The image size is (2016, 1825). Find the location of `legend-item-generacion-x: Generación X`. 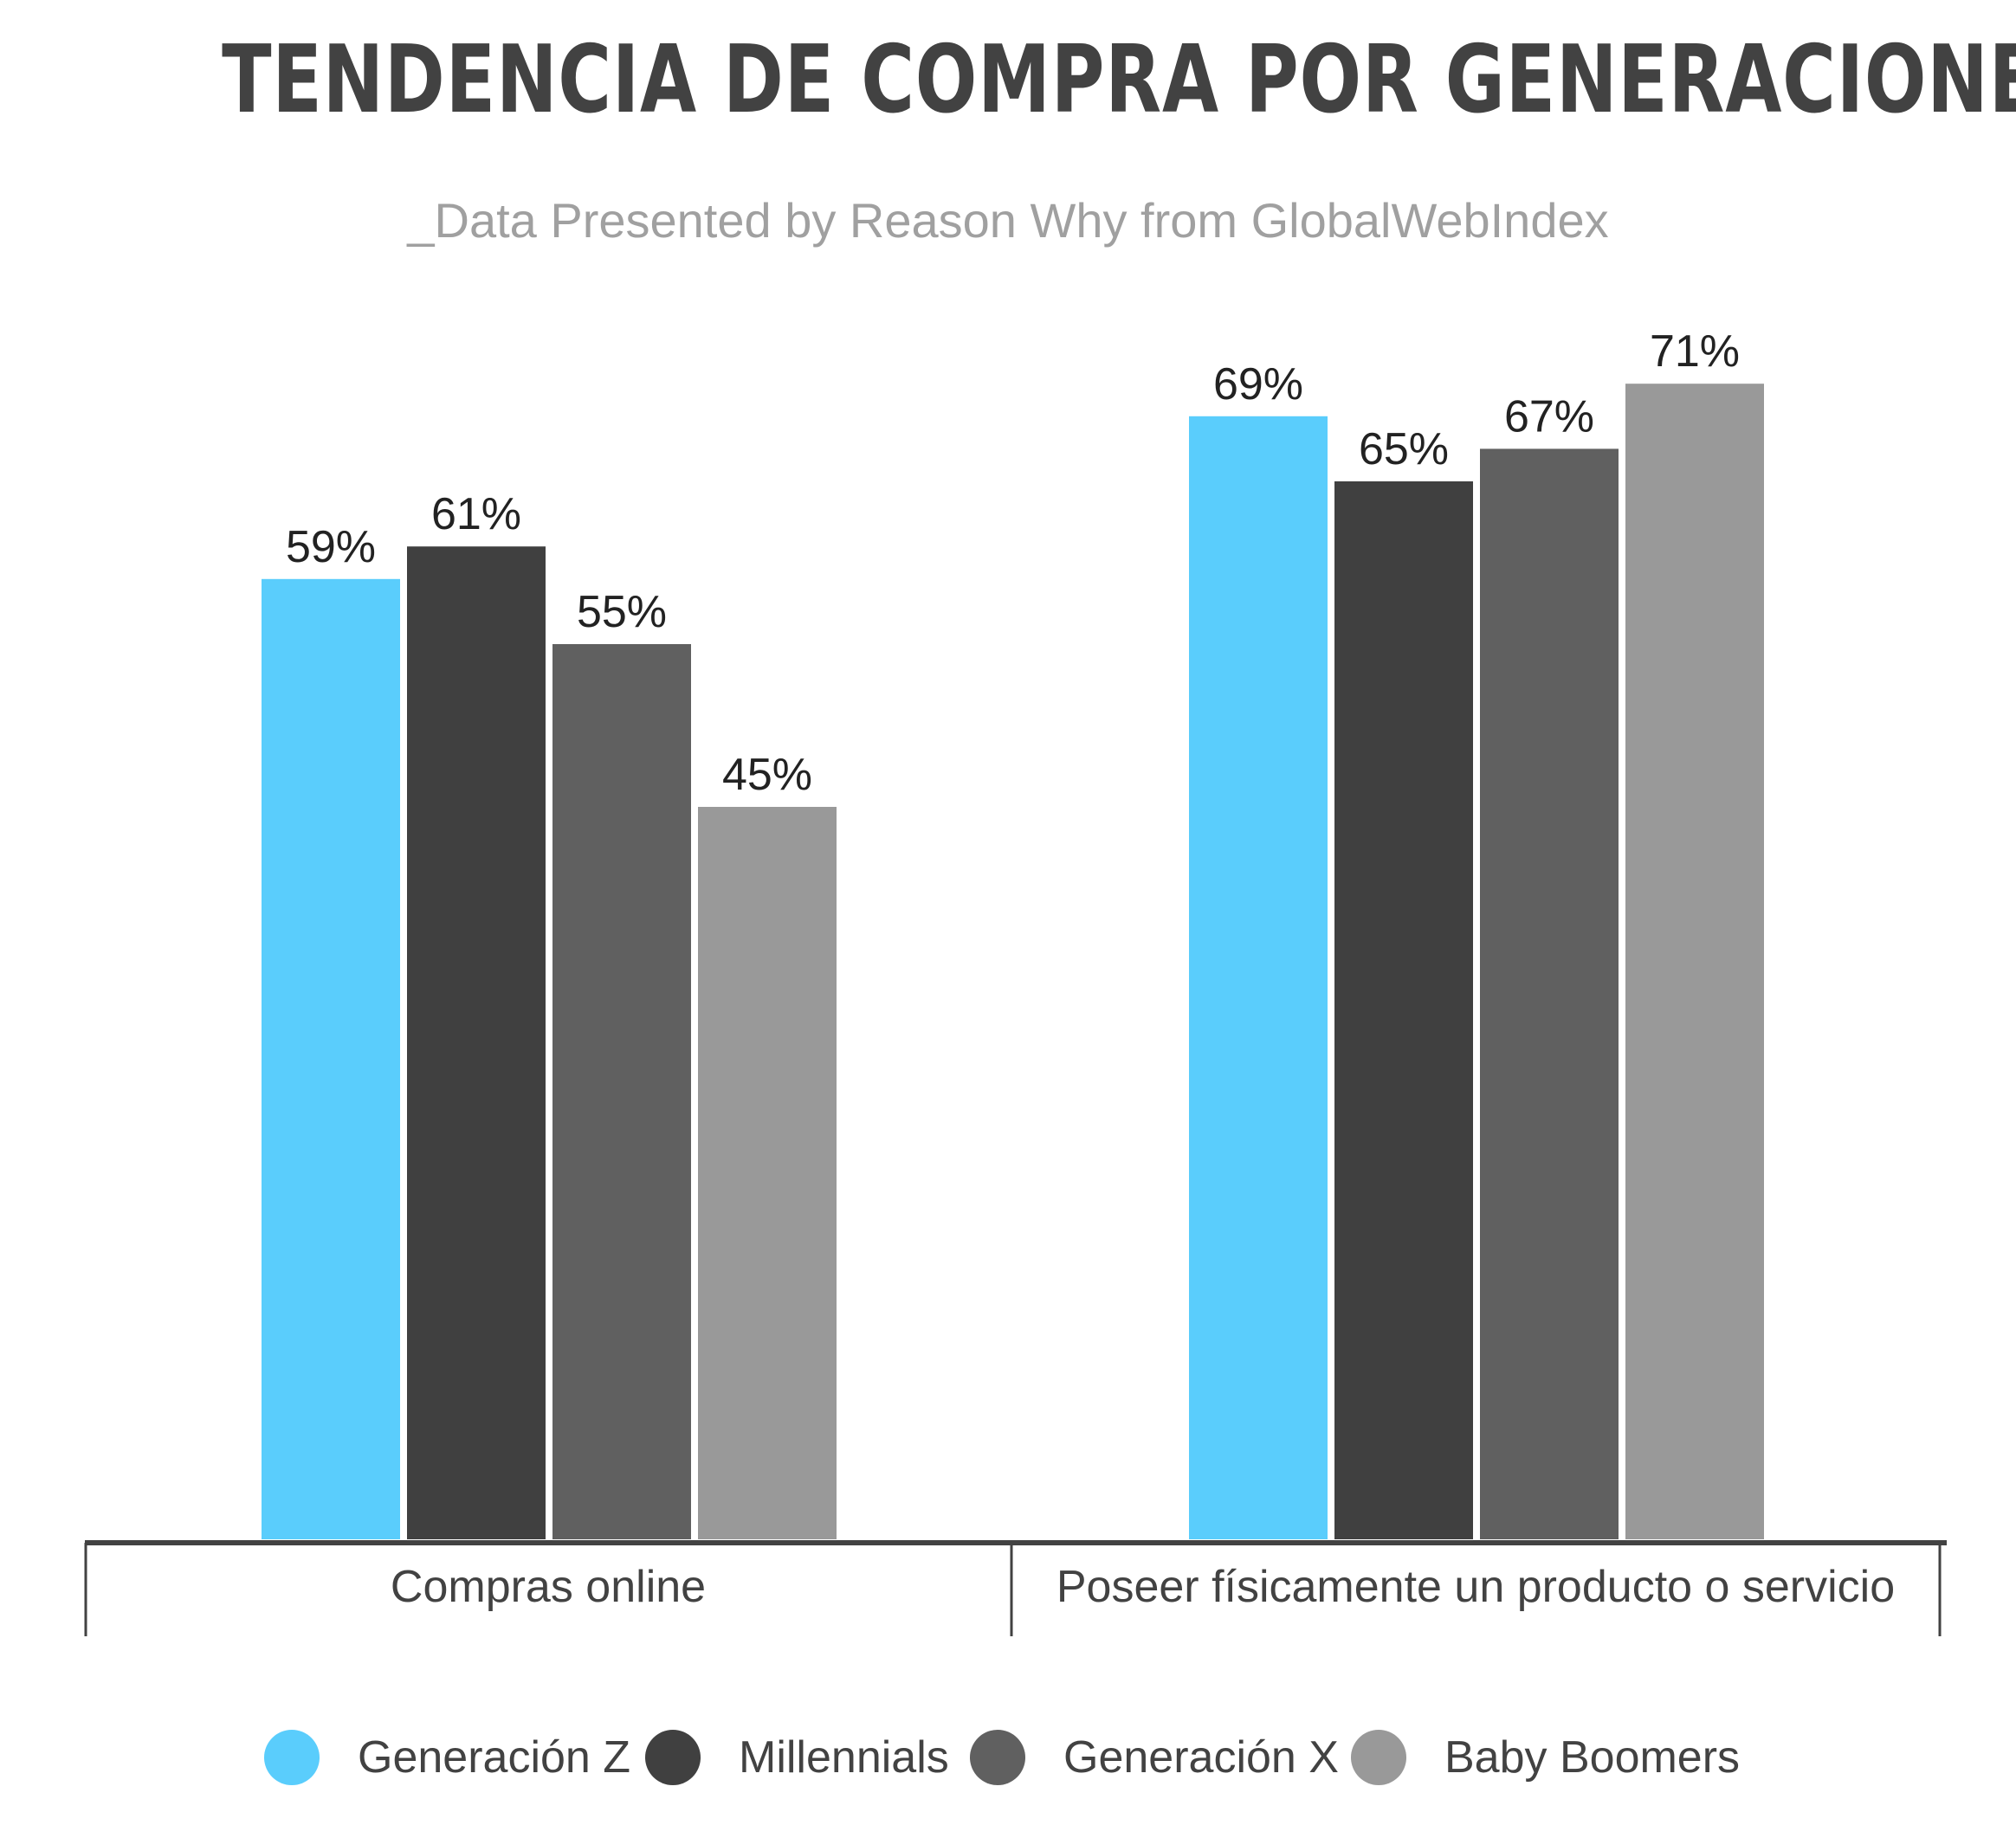

legend-item-generacion-x: Generación X is located at coordinates (1154, 1757).